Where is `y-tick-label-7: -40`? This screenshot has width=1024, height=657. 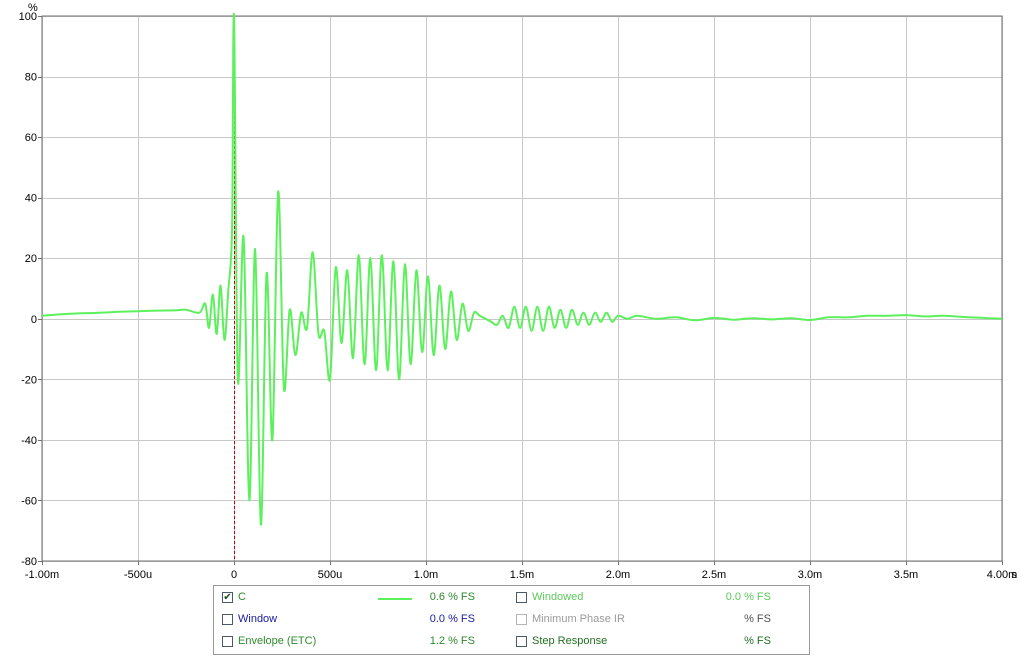 y-tick-label-7: -40 is located at coordinates (29, 441).